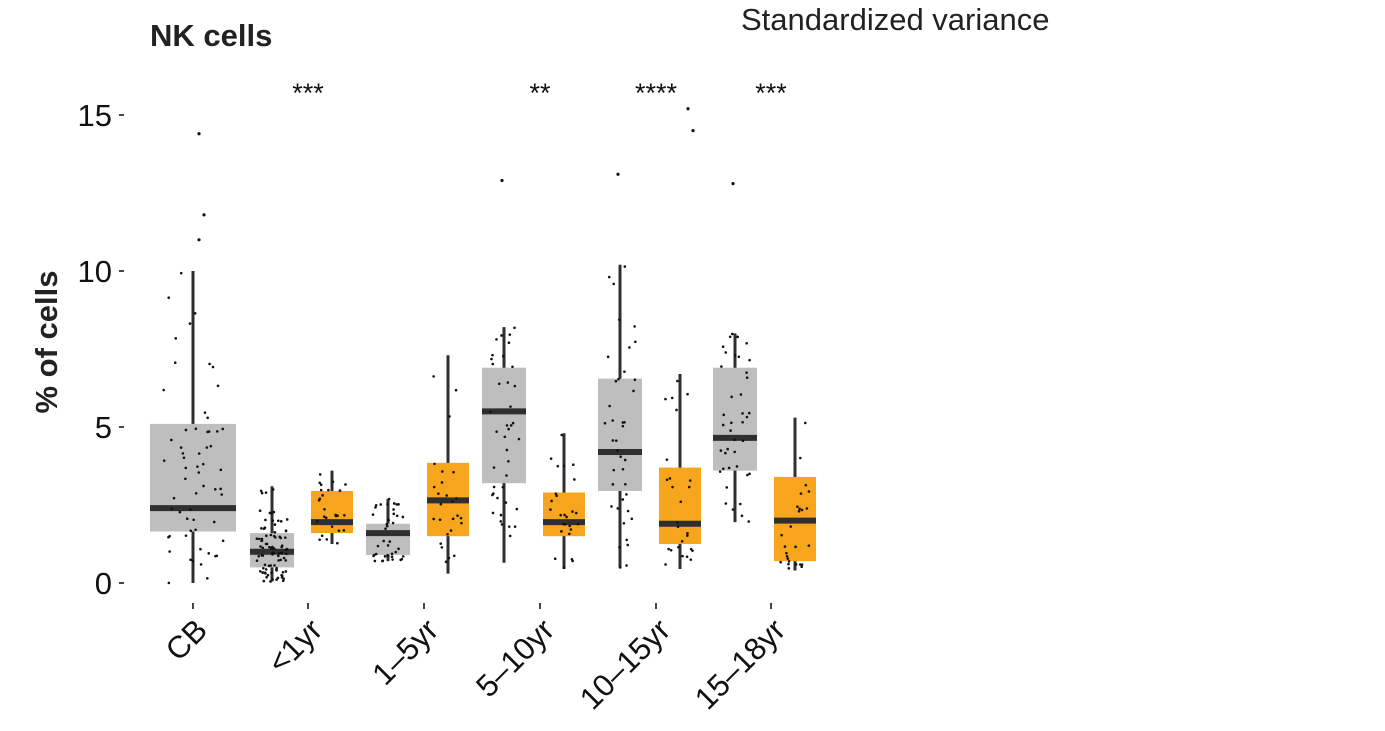 This screenshot has height=731, width=1385. I want to click on chart-subtitle: Standardized variance, so click(895, 19).